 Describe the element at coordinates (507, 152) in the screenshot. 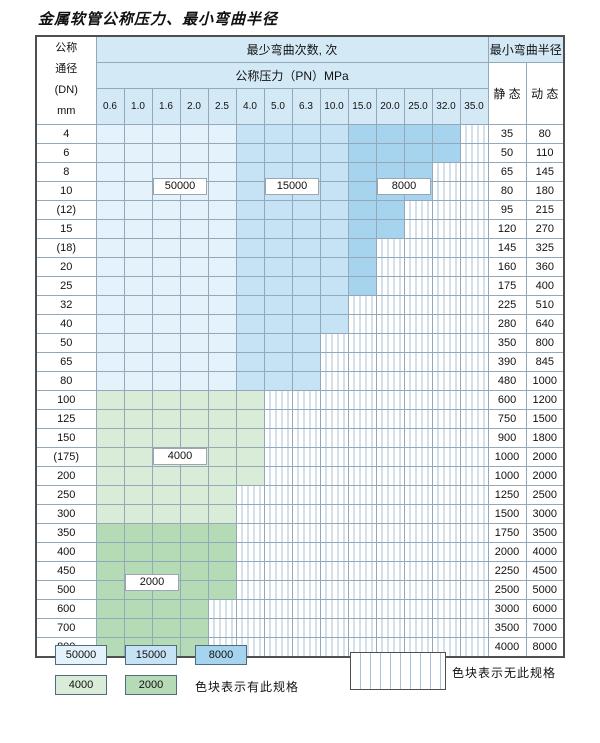

I see `static-radius-cell: 50` at that location.